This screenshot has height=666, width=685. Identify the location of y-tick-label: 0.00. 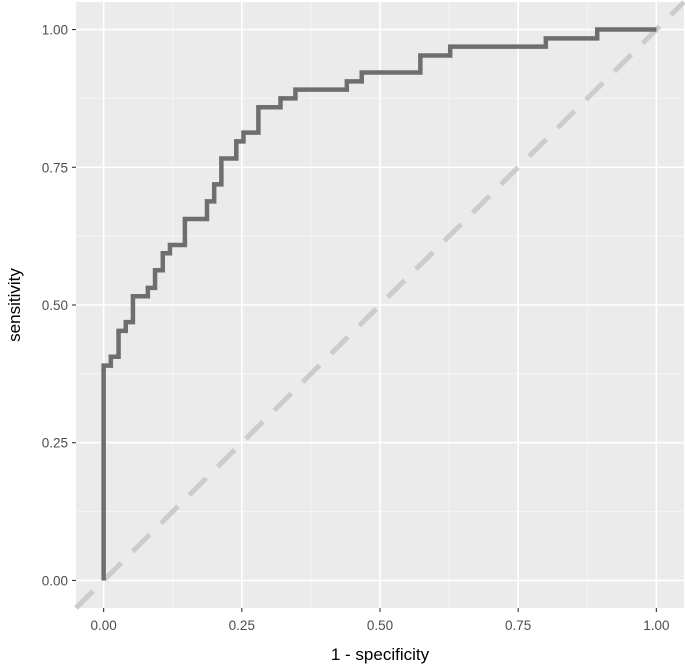
(55, 580).